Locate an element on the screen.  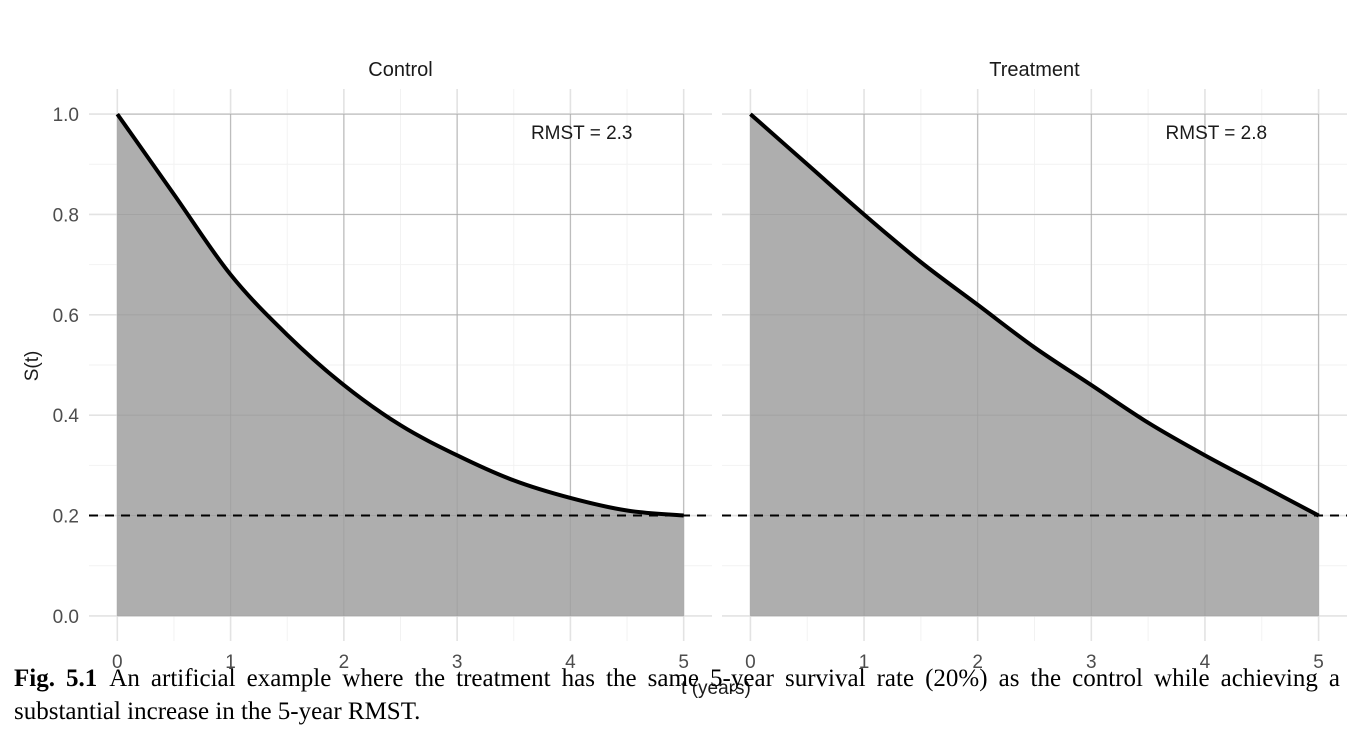
caption-label: Fig. 5.1 is located at coordinates (56, 678).